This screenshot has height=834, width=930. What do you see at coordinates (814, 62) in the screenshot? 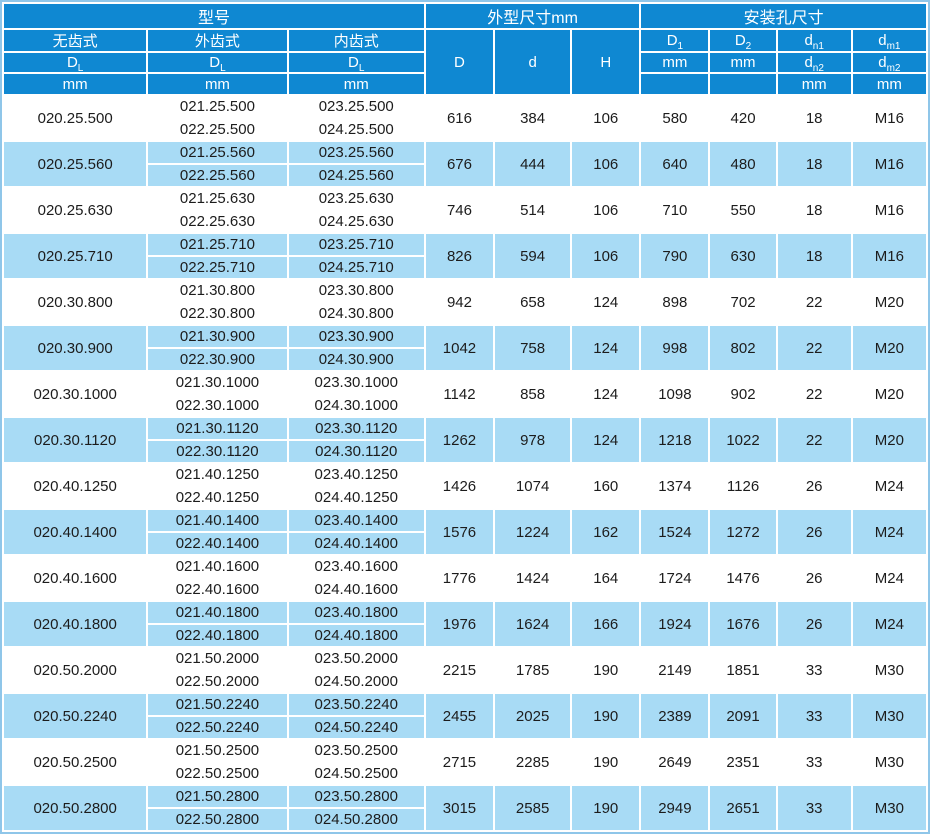
I see `bolt-hole-dn2-header: dn2` at bounding box center [814, 62].